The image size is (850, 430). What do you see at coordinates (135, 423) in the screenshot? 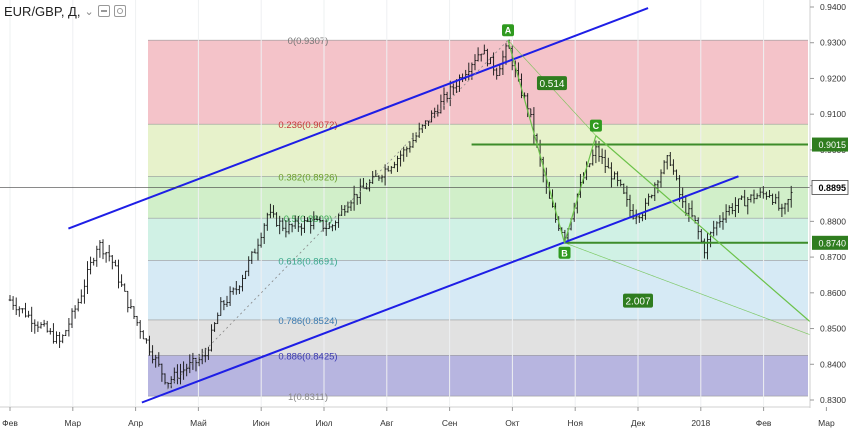
I see `time-tick-label: Апр` at bounding box center [135, 423].